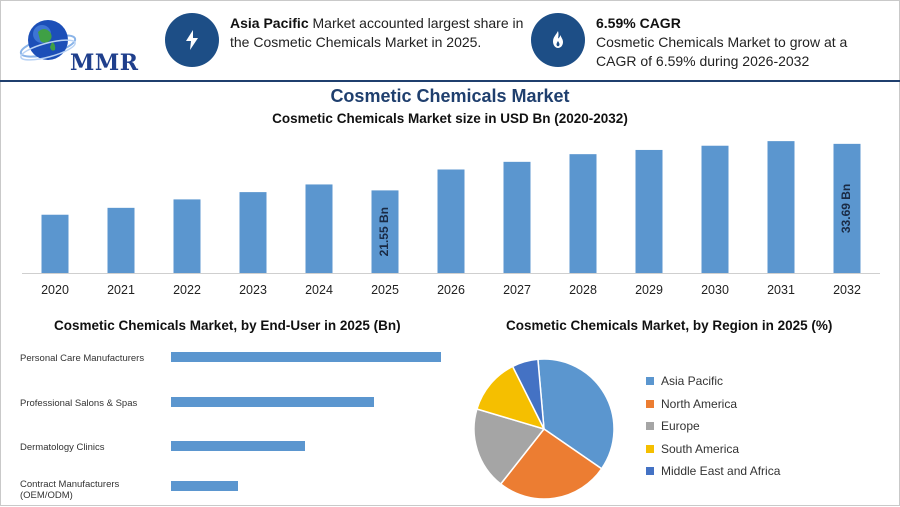 The image size is (900, 507). I want to click on end-user-label: Professional Salons & Spas, so click(79, 403).